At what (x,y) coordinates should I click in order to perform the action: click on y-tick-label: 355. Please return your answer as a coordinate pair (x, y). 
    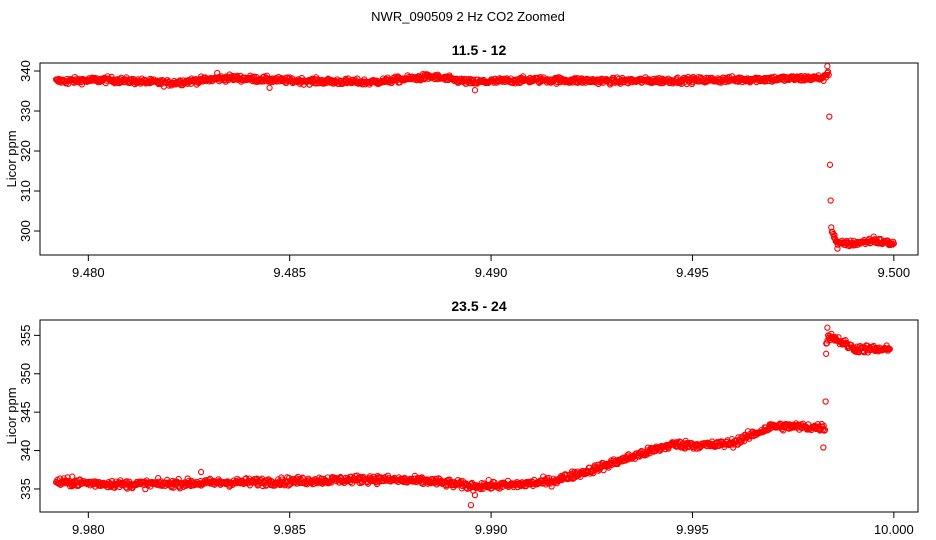
    Looking at the image, I should click on (25, 336).